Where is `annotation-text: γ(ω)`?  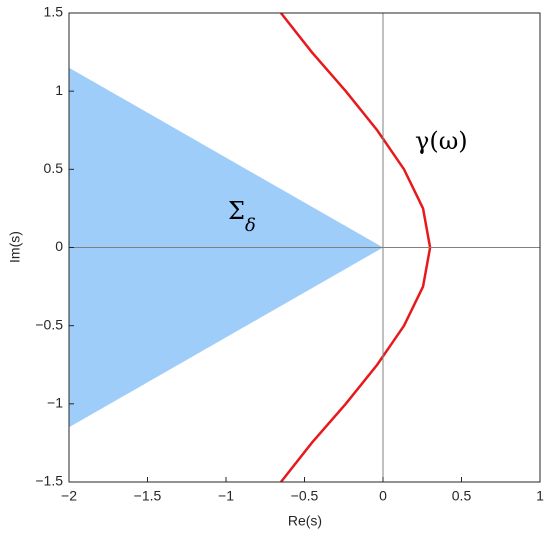 annotation-text: γ(ω) is located at coordinates (441, 141).